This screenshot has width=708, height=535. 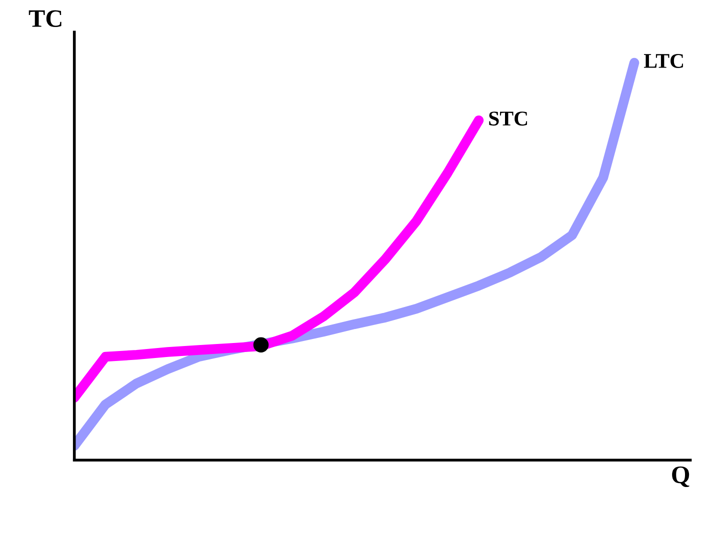 I want to click on series-label: STC, so click(x=508, y=119).